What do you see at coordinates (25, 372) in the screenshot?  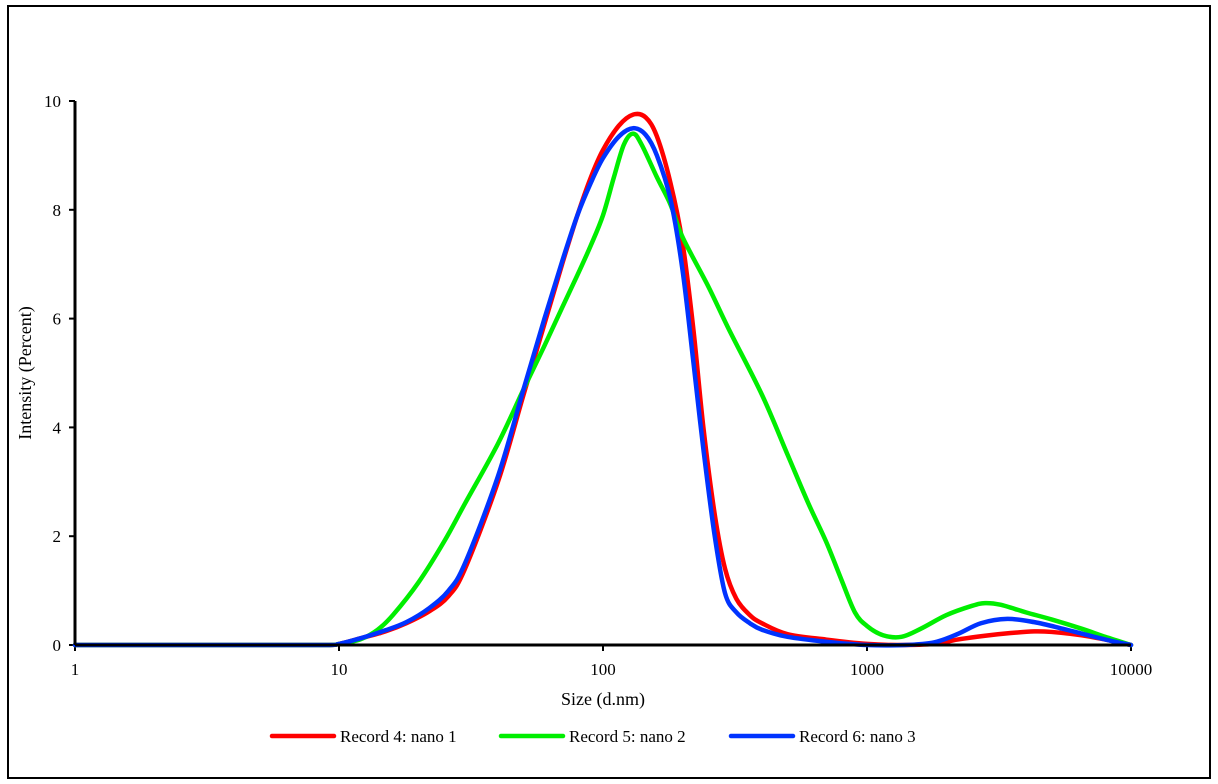 I see `y-axis-title: Intensity (Percent)` at bounding box center [25, 372].